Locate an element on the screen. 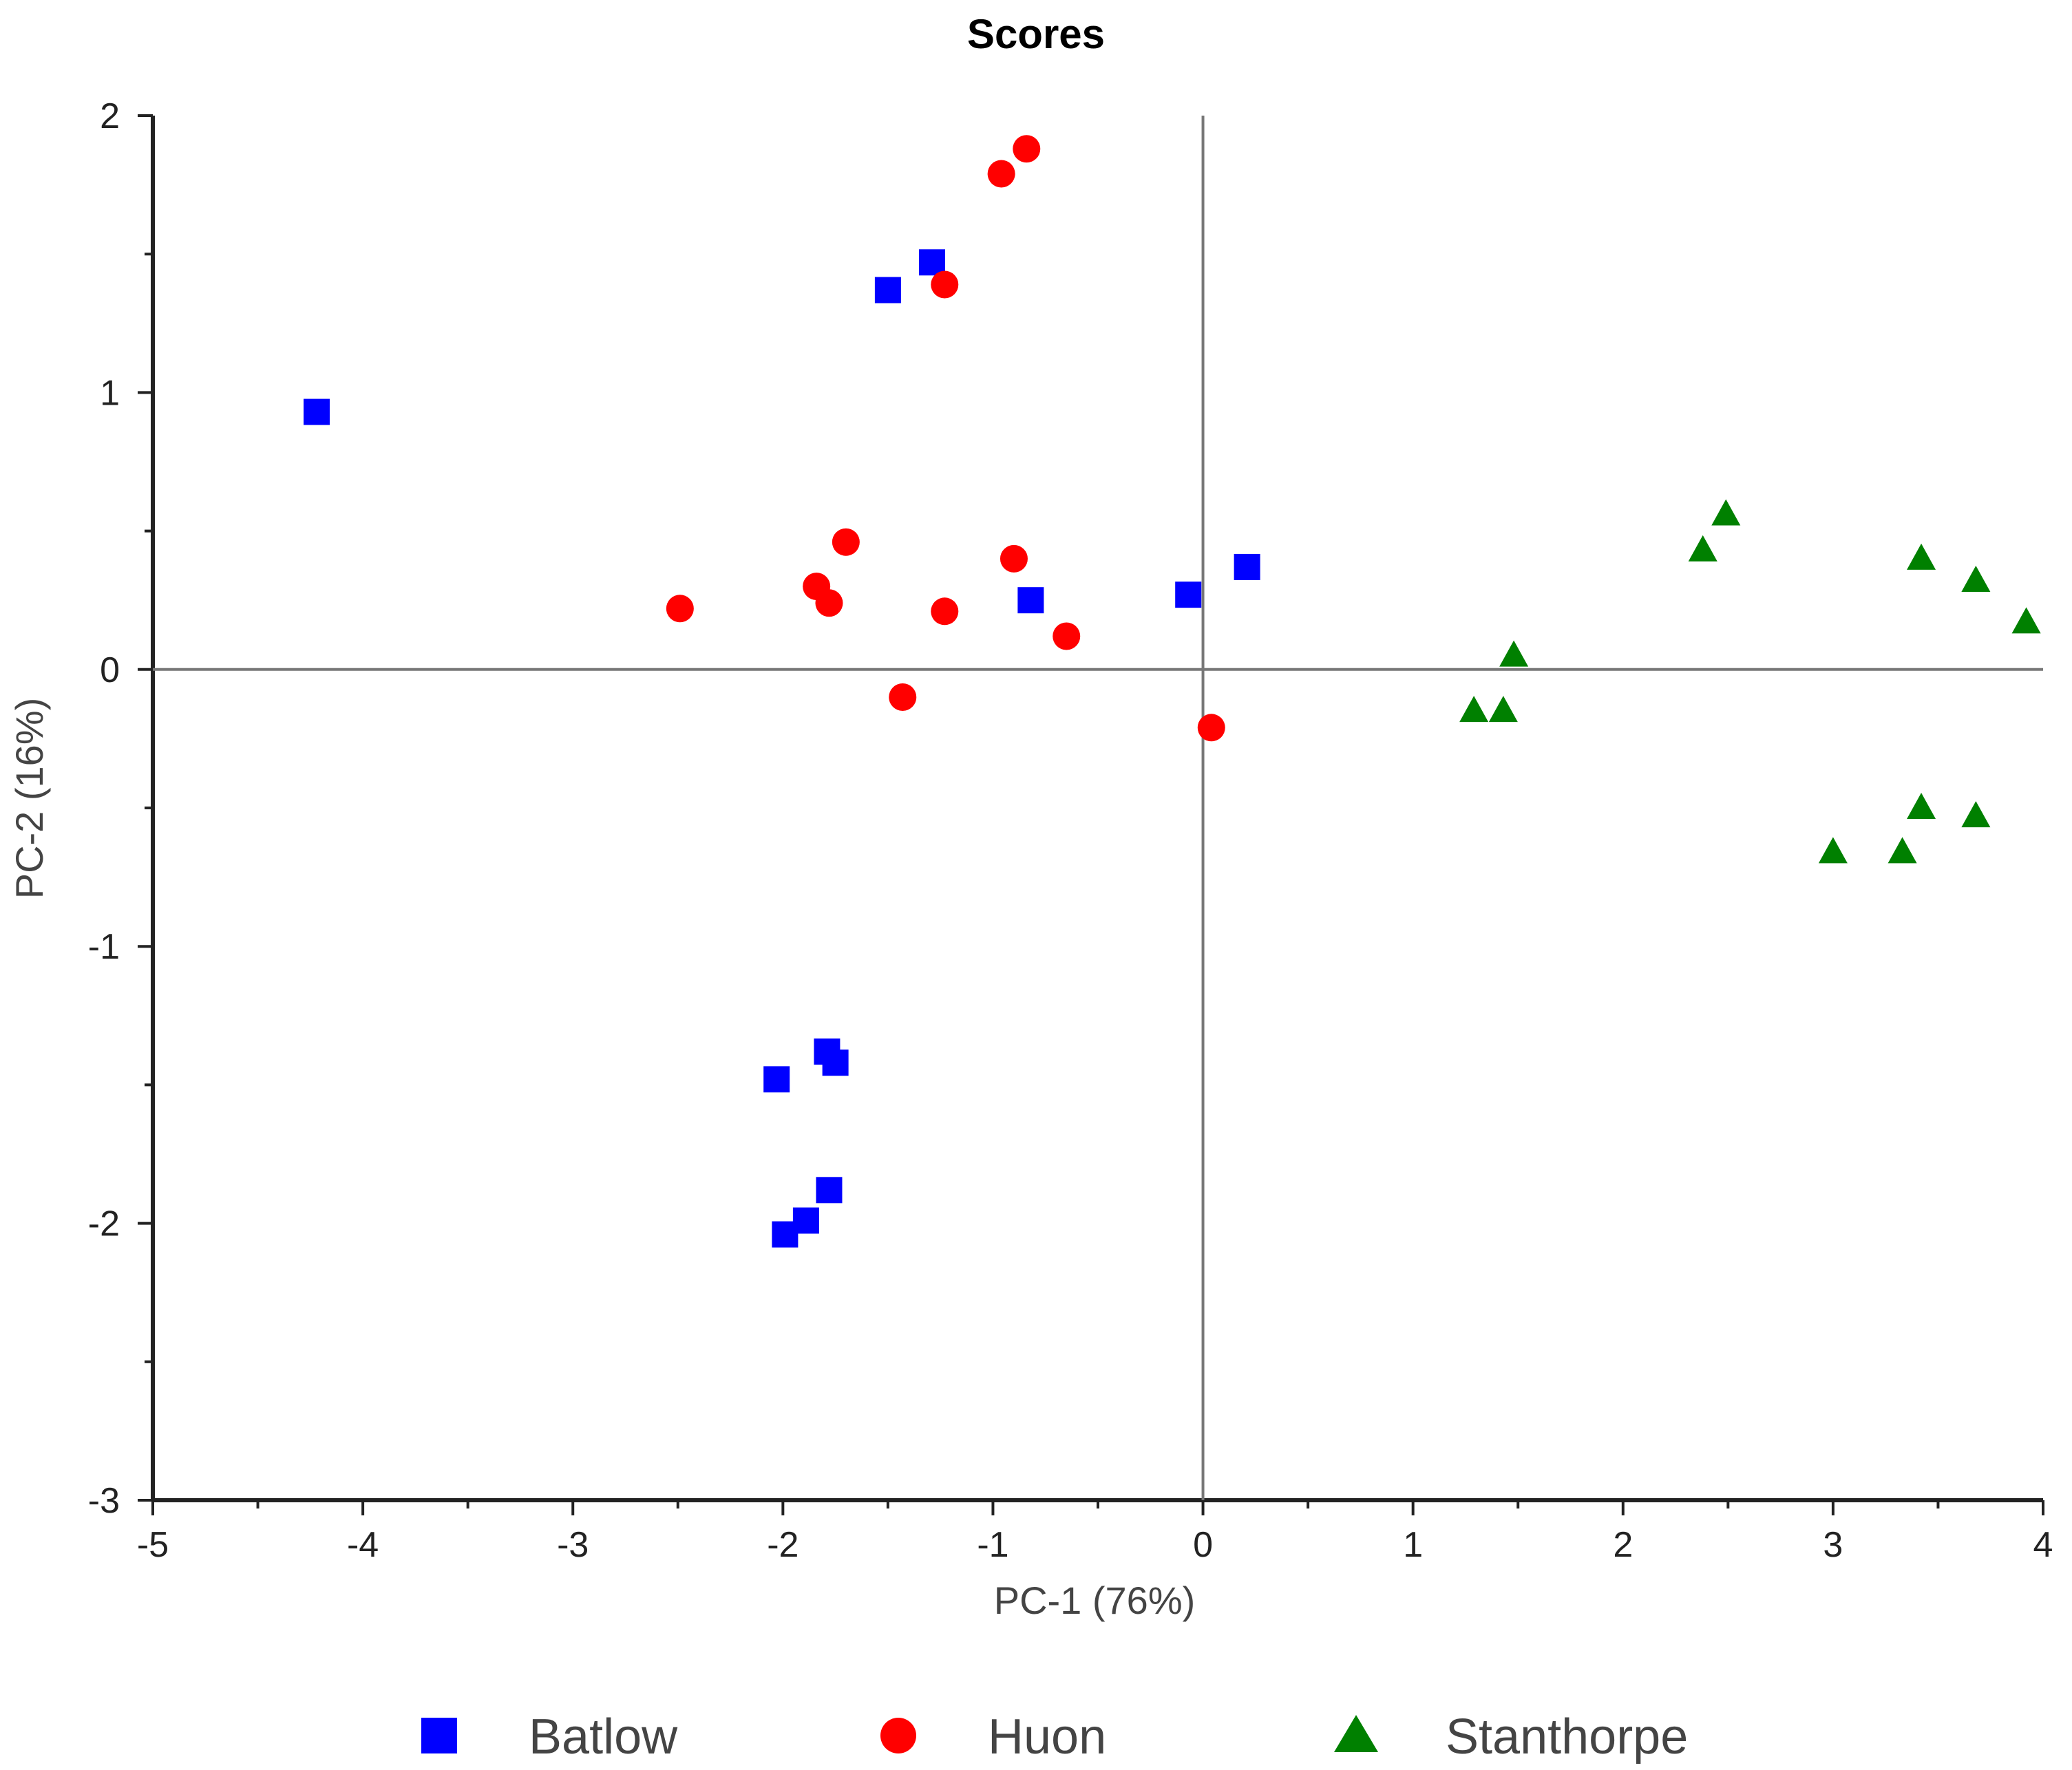  legend-label: Huon is located at coordinates (1047, 1736).